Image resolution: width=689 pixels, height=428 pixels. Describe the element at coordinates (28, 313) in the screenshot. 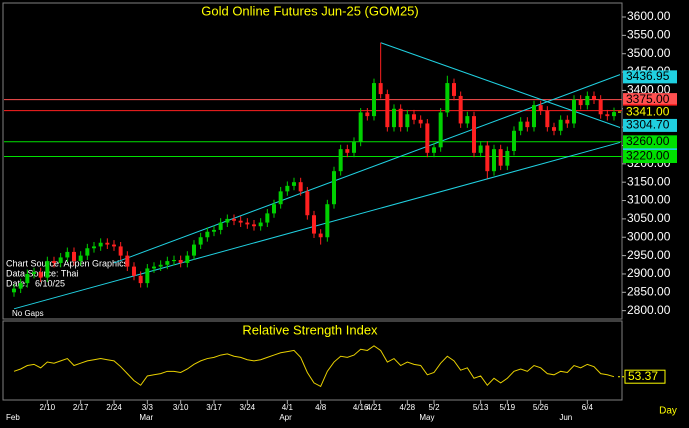

I see `note: No Gaps` at that location.